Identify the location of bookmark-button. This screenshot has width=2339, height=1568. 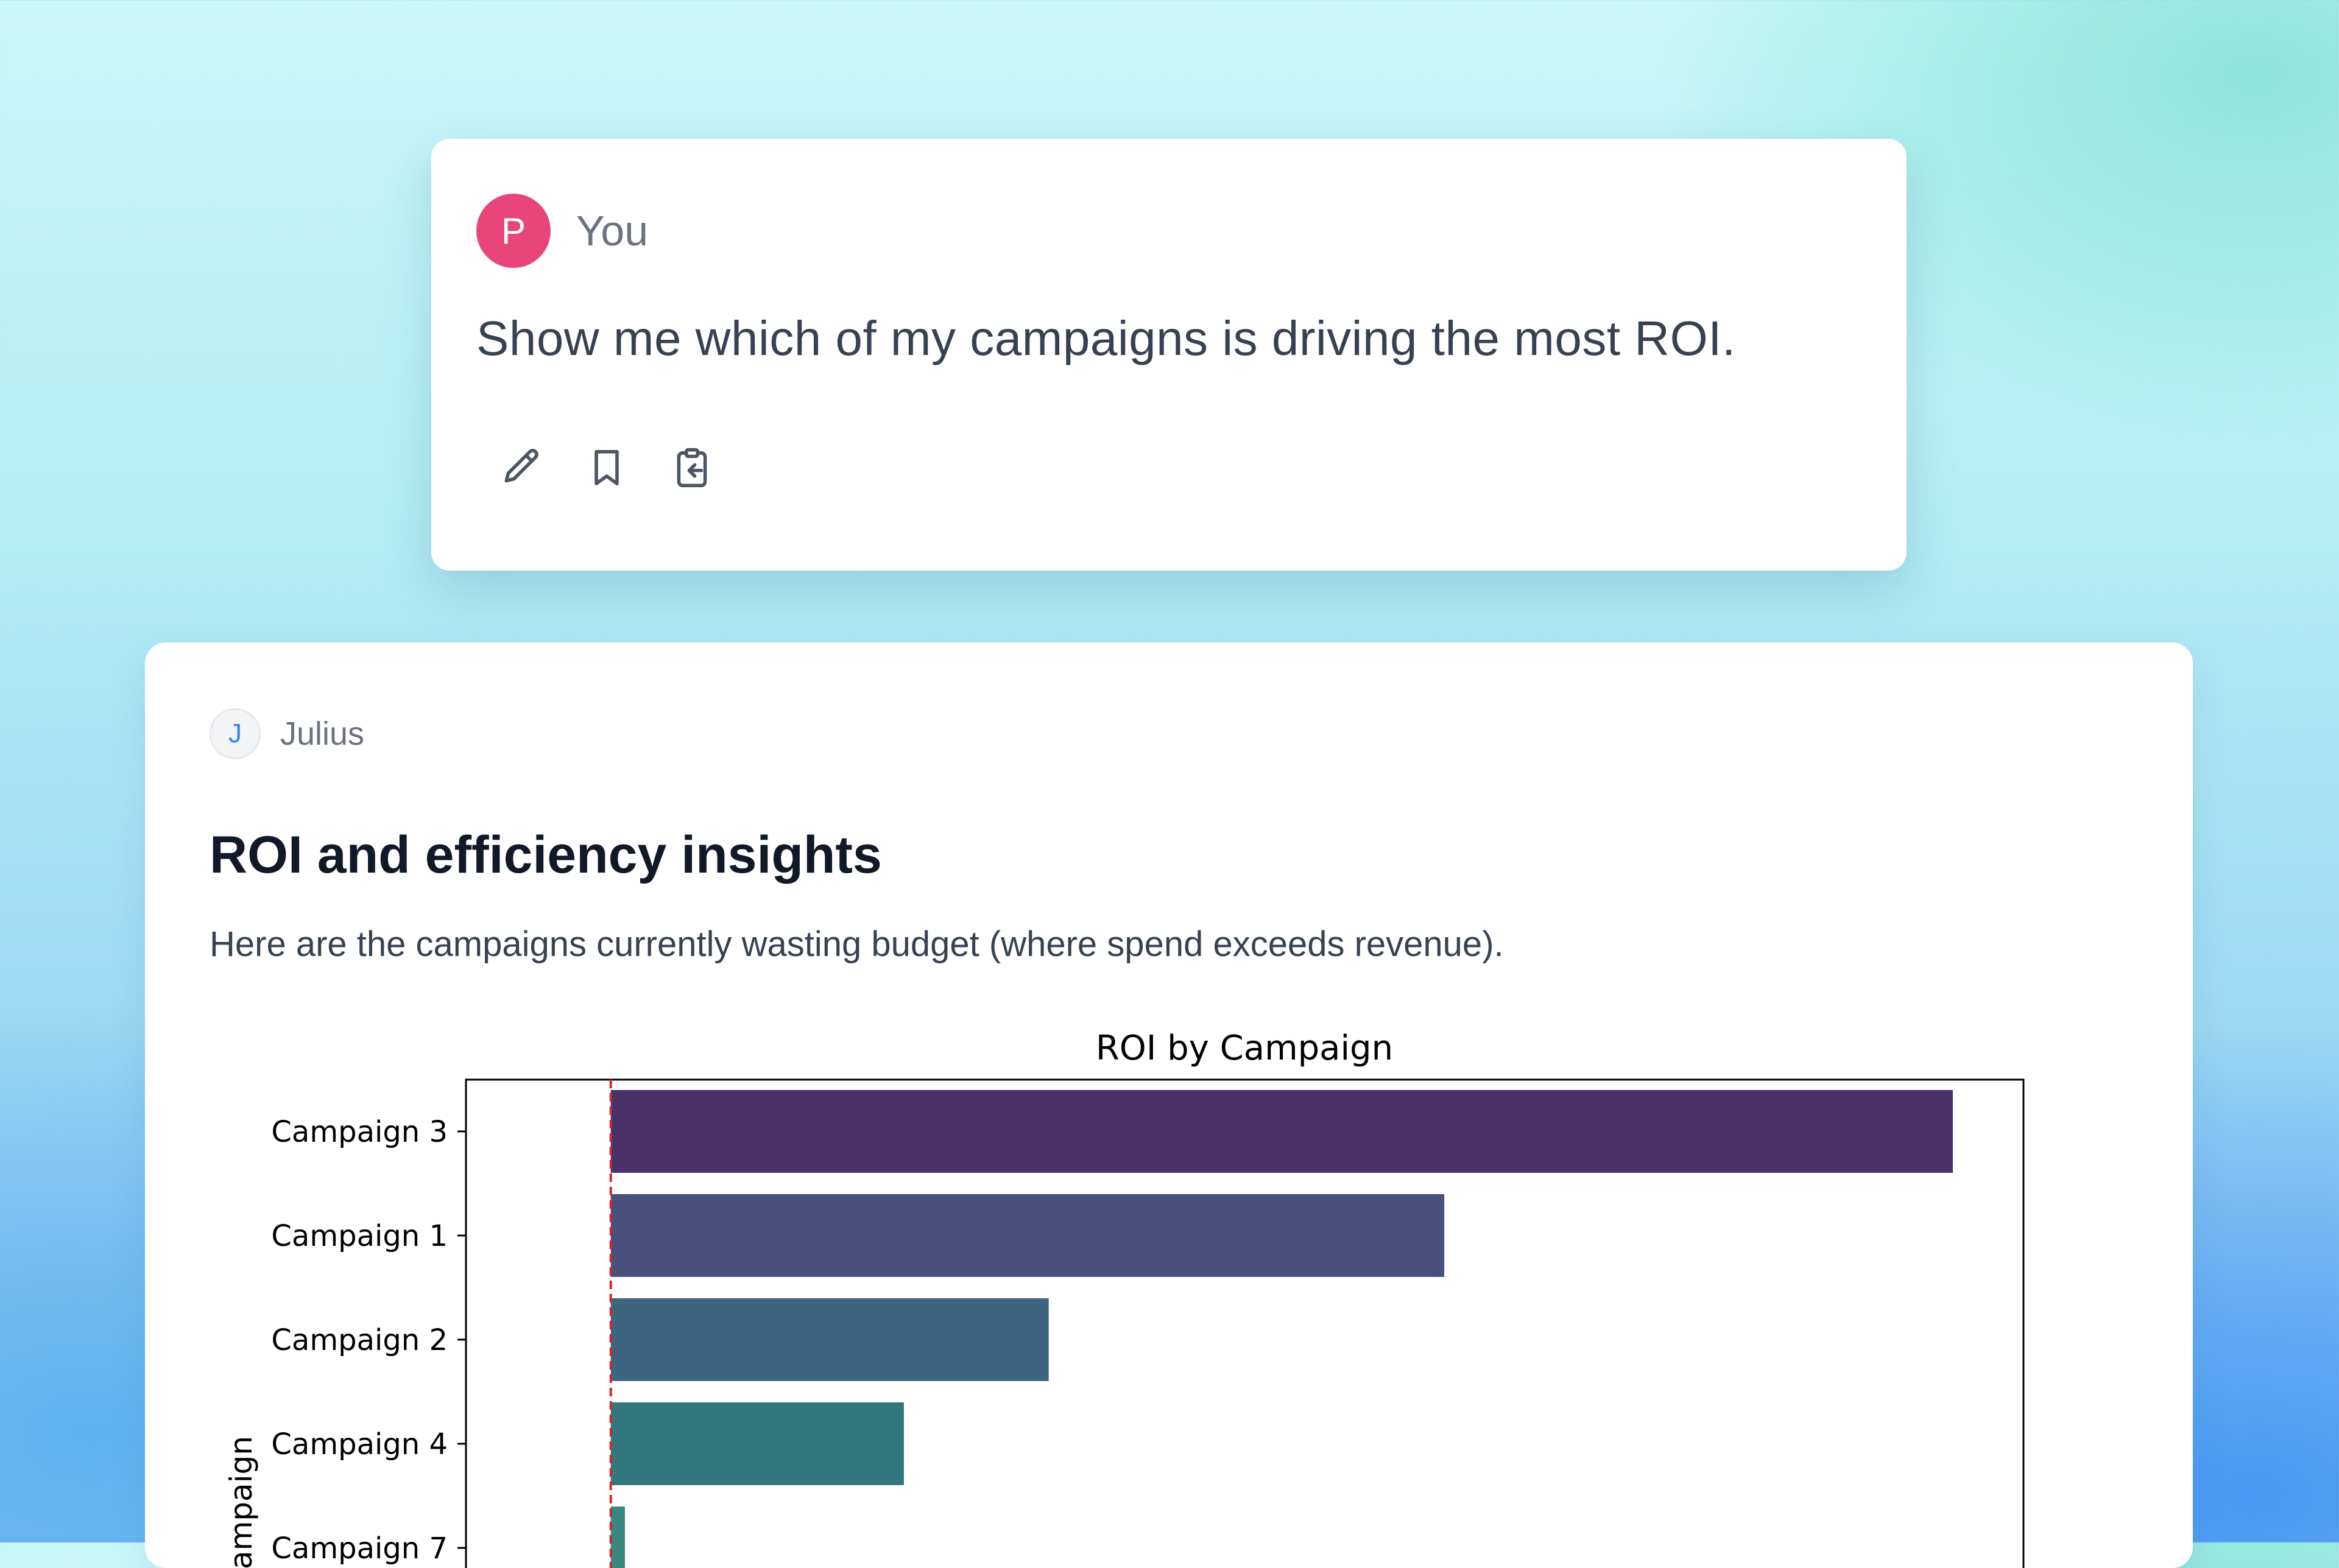
(606, 468).